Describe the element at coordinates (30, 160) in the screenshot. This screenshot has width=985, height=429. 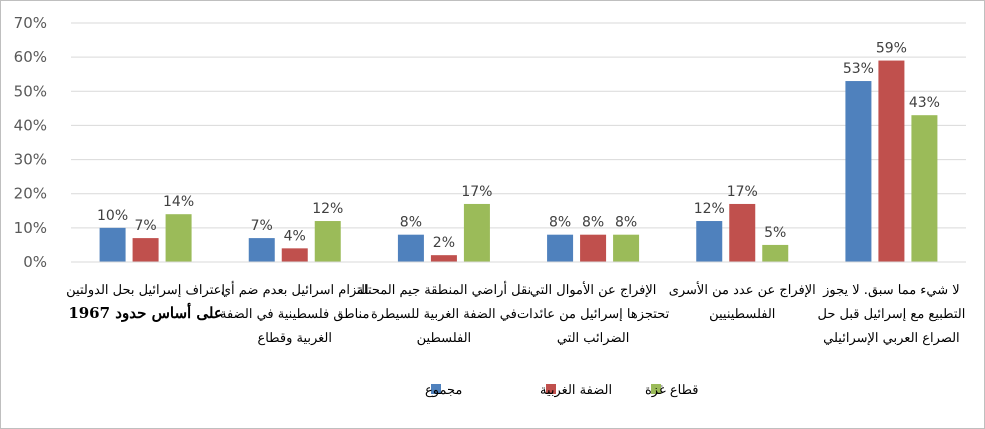
I see `y-tick-label: 30%` at that location.